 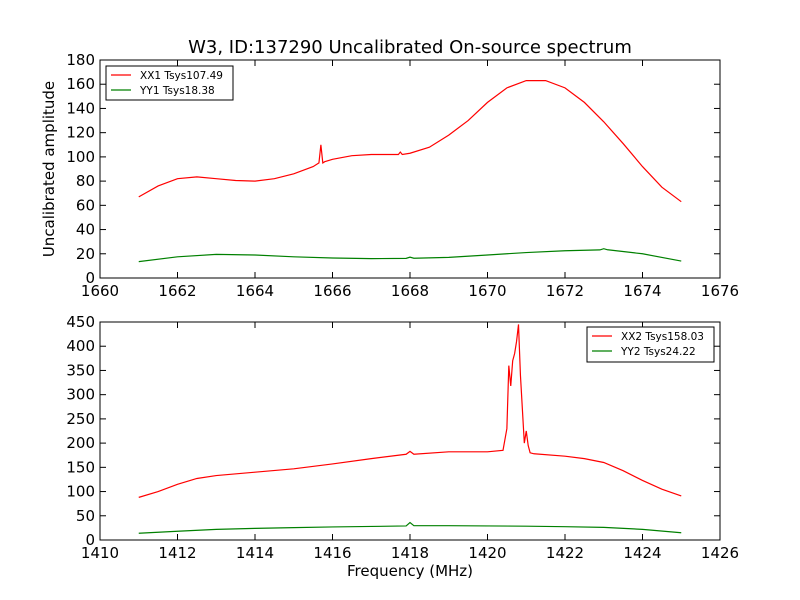 What do you see at coordinates (80, 419) in the screenshot?
I see `y-tick-label: 250` at bounding box center [80, 419].